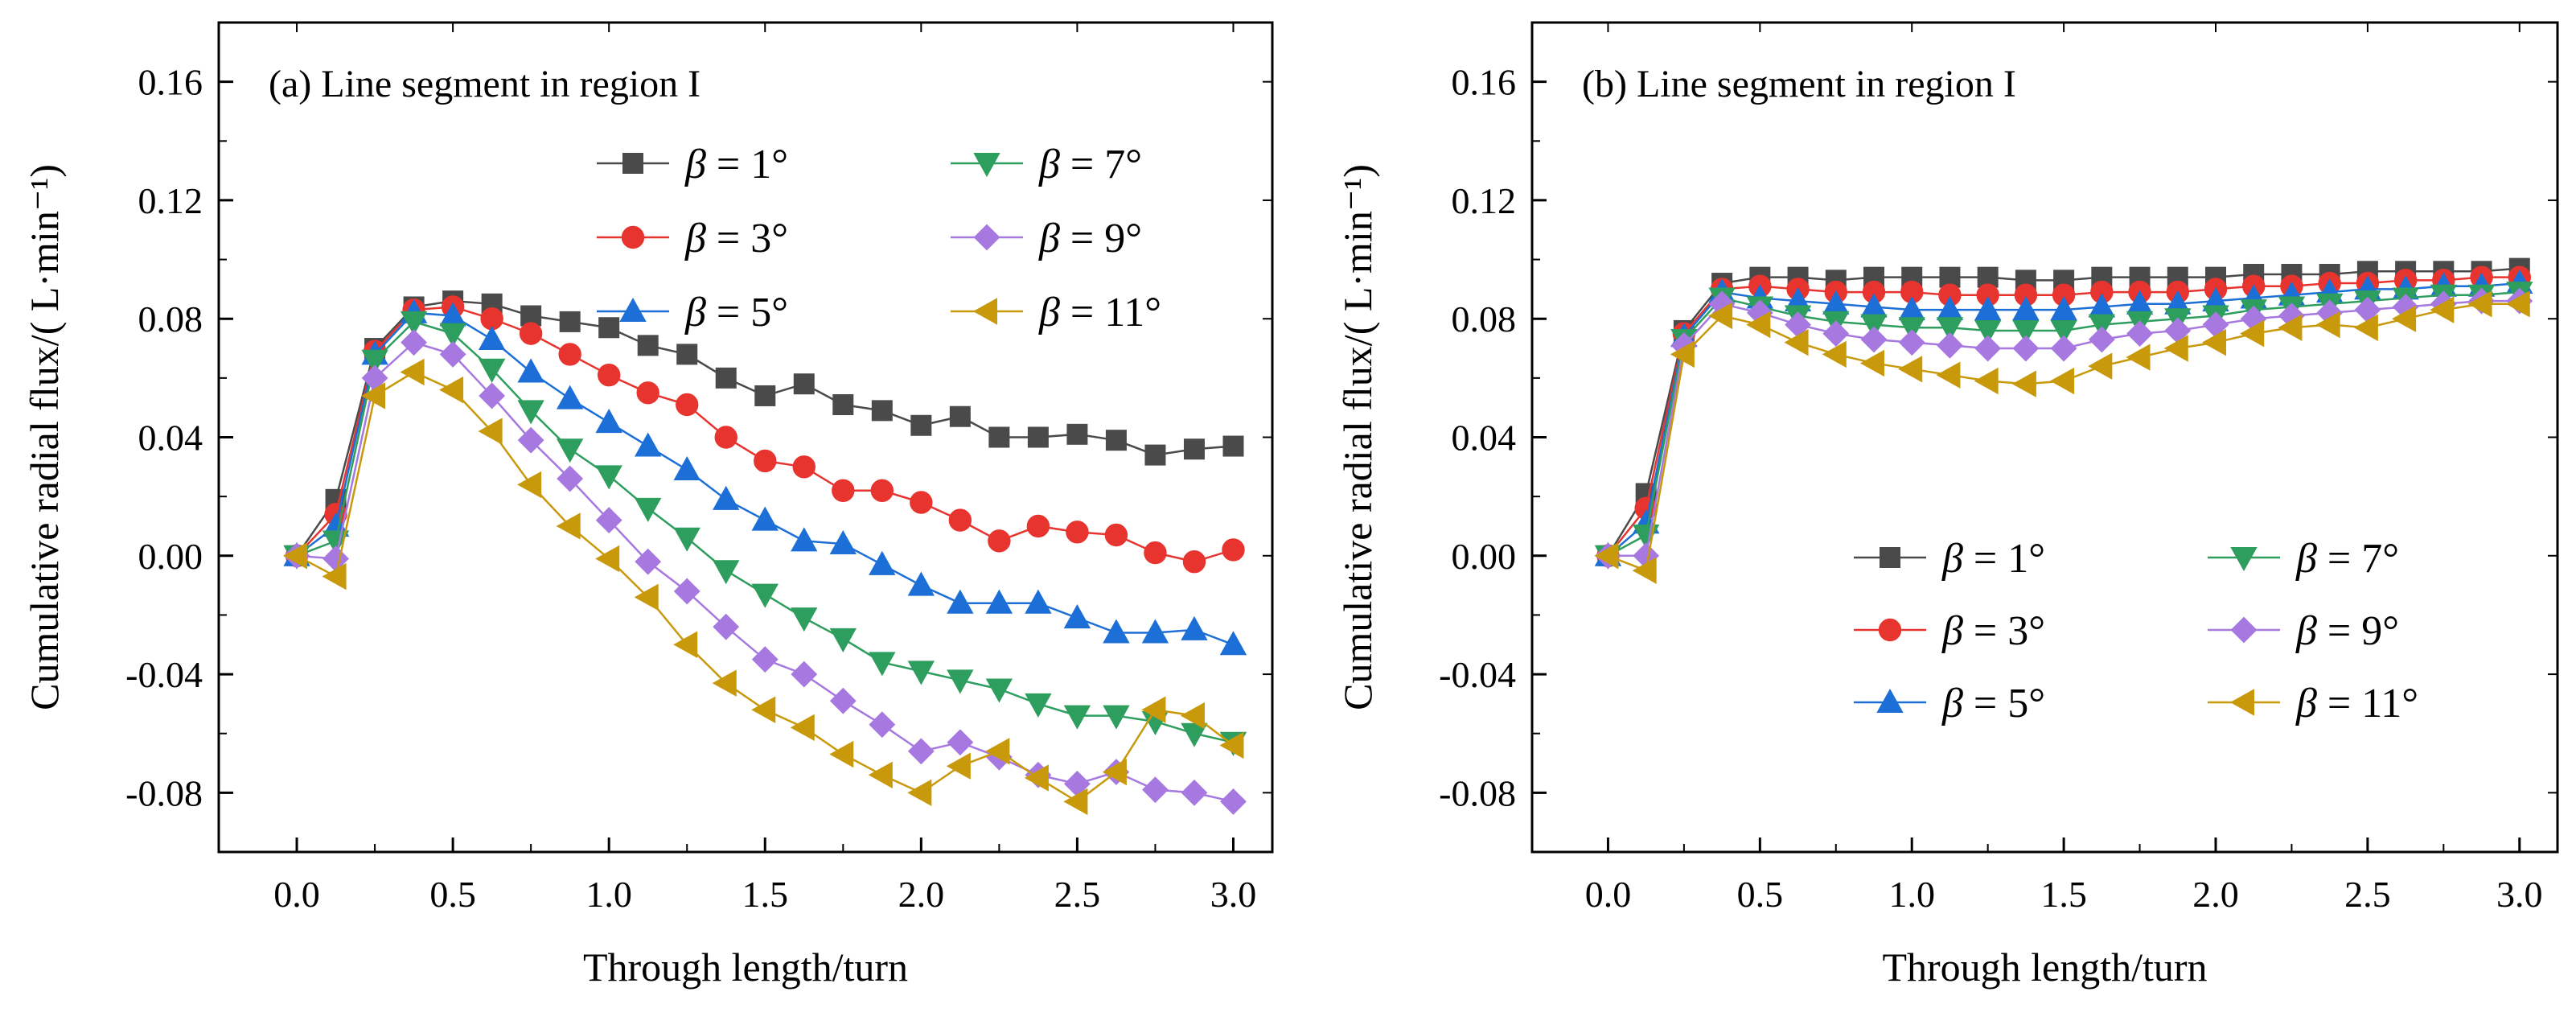  Describe the element at coordinates (2358, 559) in the screenshot. I see `legend-label-value: = 7°` at that location.